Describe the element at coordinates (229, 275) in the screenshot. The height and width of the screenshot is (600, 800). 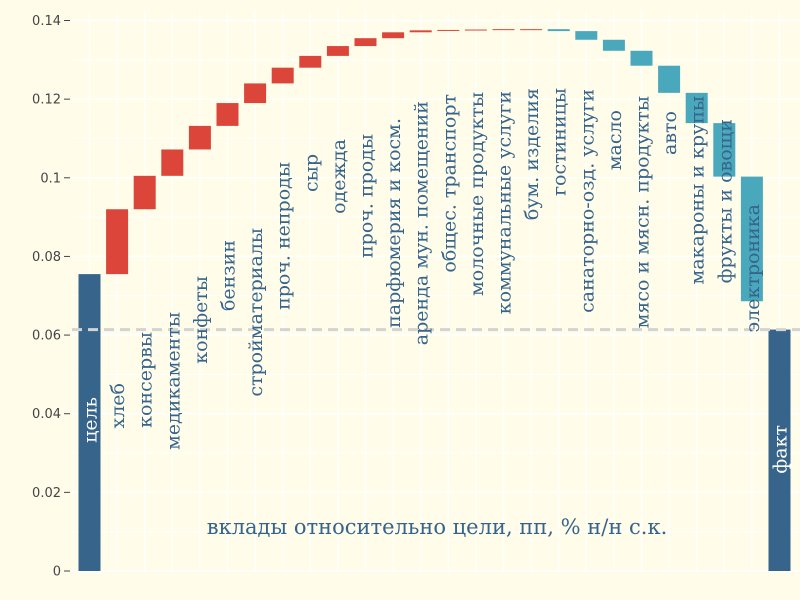
I see `category-label-5: бензин` at that location.